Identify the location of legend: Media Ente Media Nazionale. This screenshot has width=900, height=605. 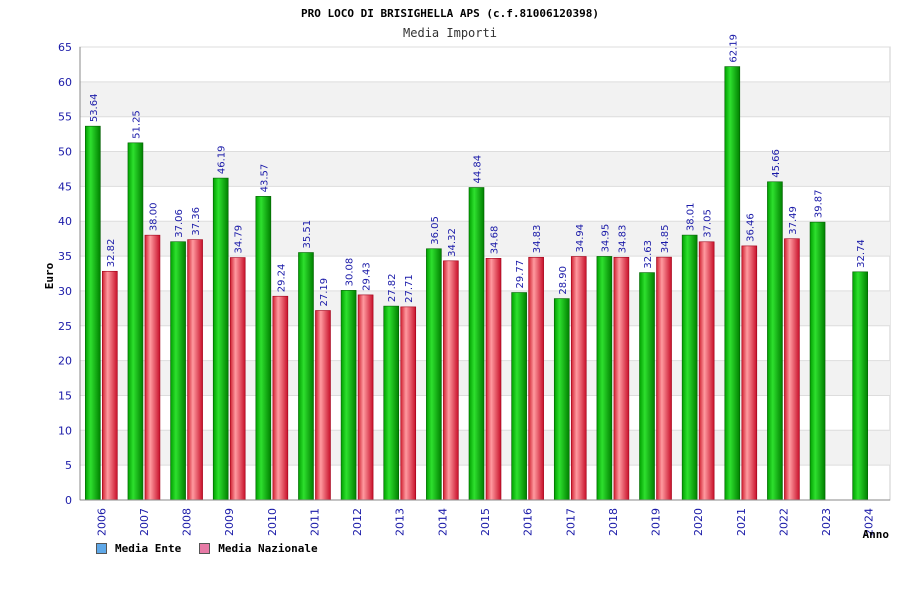
(207, 548).